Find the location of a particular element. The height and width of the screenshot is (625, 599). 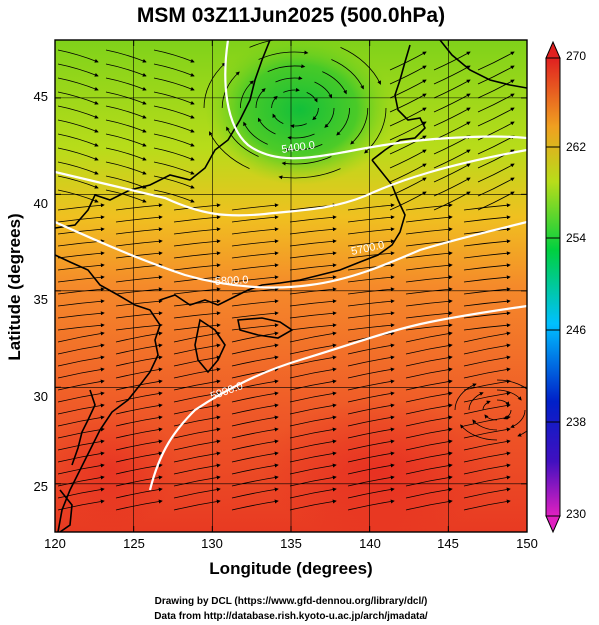

colorbar-min-arrow is located at coordinates (553, 524).